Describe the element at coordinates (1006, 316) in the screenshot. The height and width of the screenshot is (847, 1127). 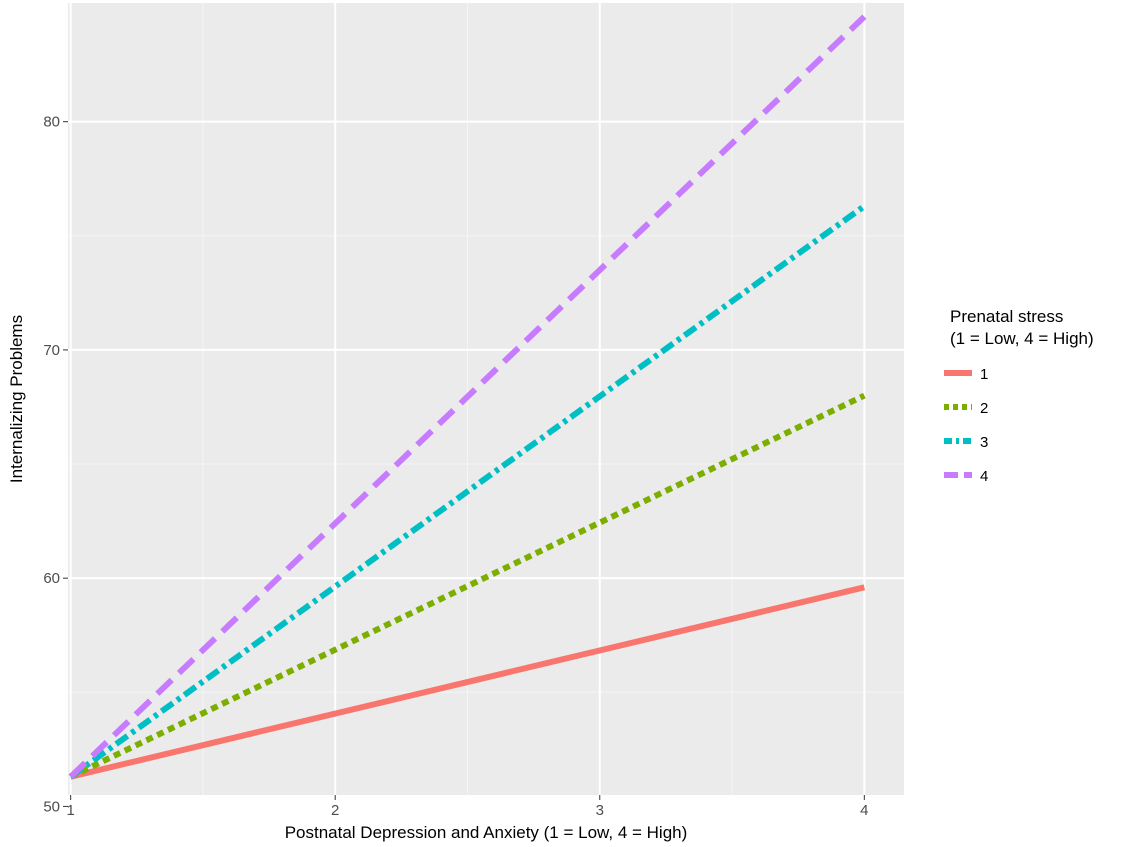
I see `legend-title-line1: Prenatal stress` at that location.